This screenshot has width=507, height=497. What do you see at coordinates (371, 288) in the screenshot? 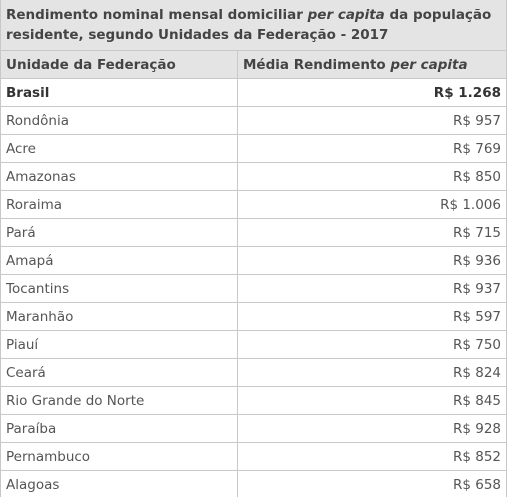
I see `value-cell: R$ 937` at bounding box center [371, 288].